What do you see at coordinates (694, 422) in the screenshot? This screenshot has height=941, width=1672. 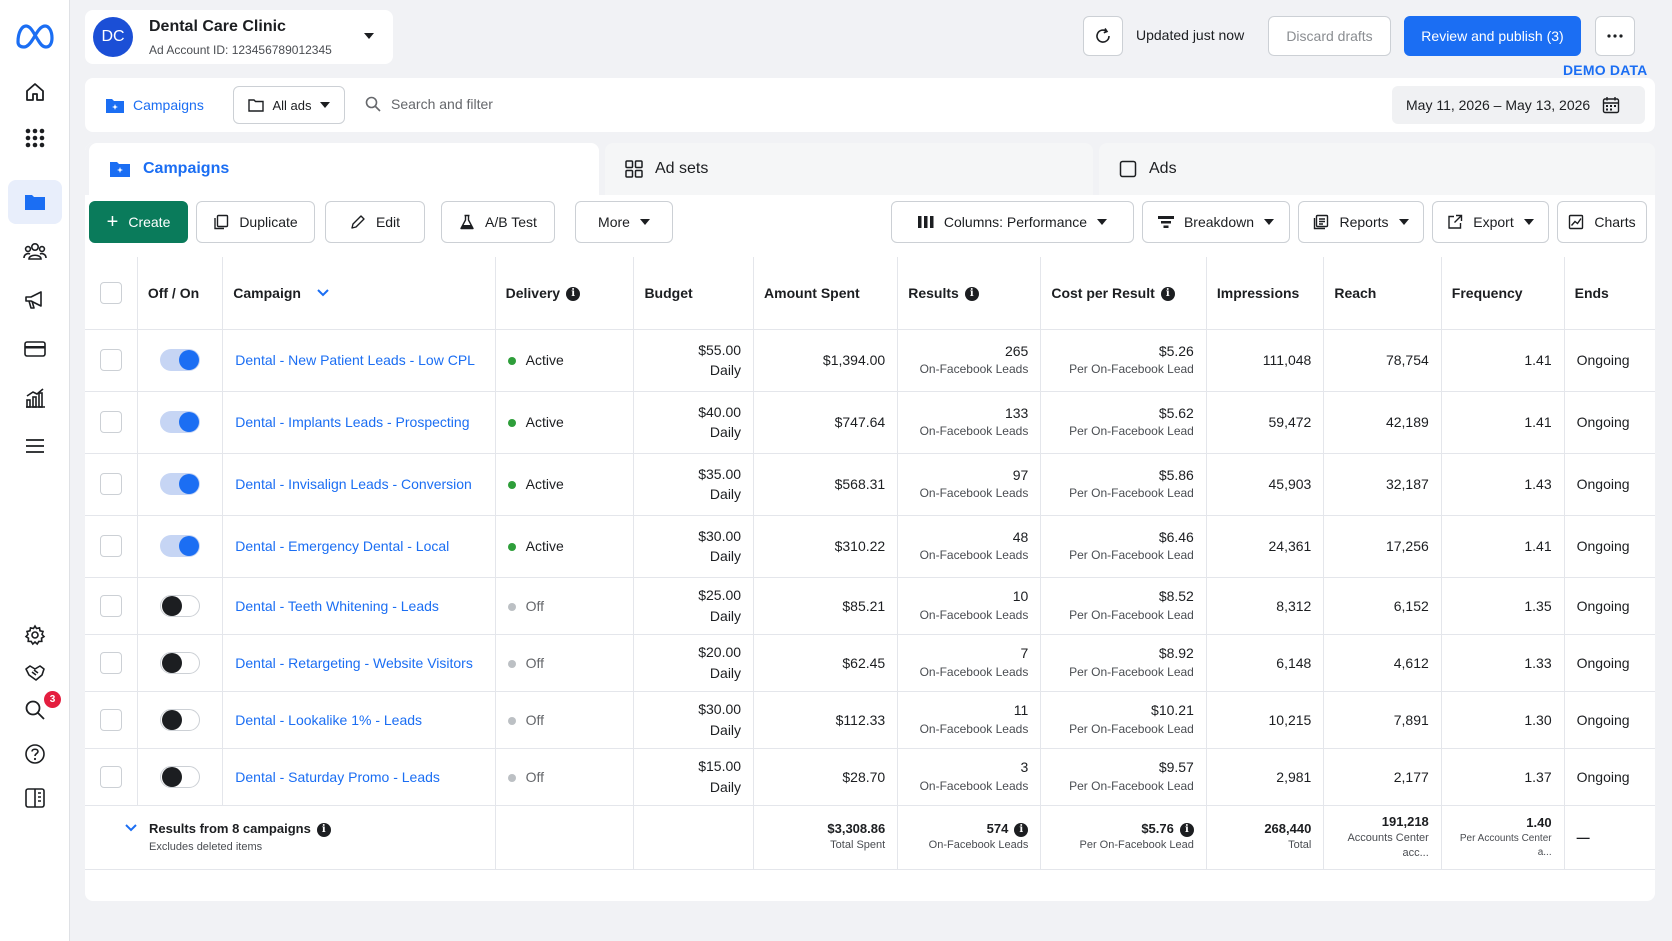 I see `budget-cell: $40.00 Daily` at bounding box center [694, 422].